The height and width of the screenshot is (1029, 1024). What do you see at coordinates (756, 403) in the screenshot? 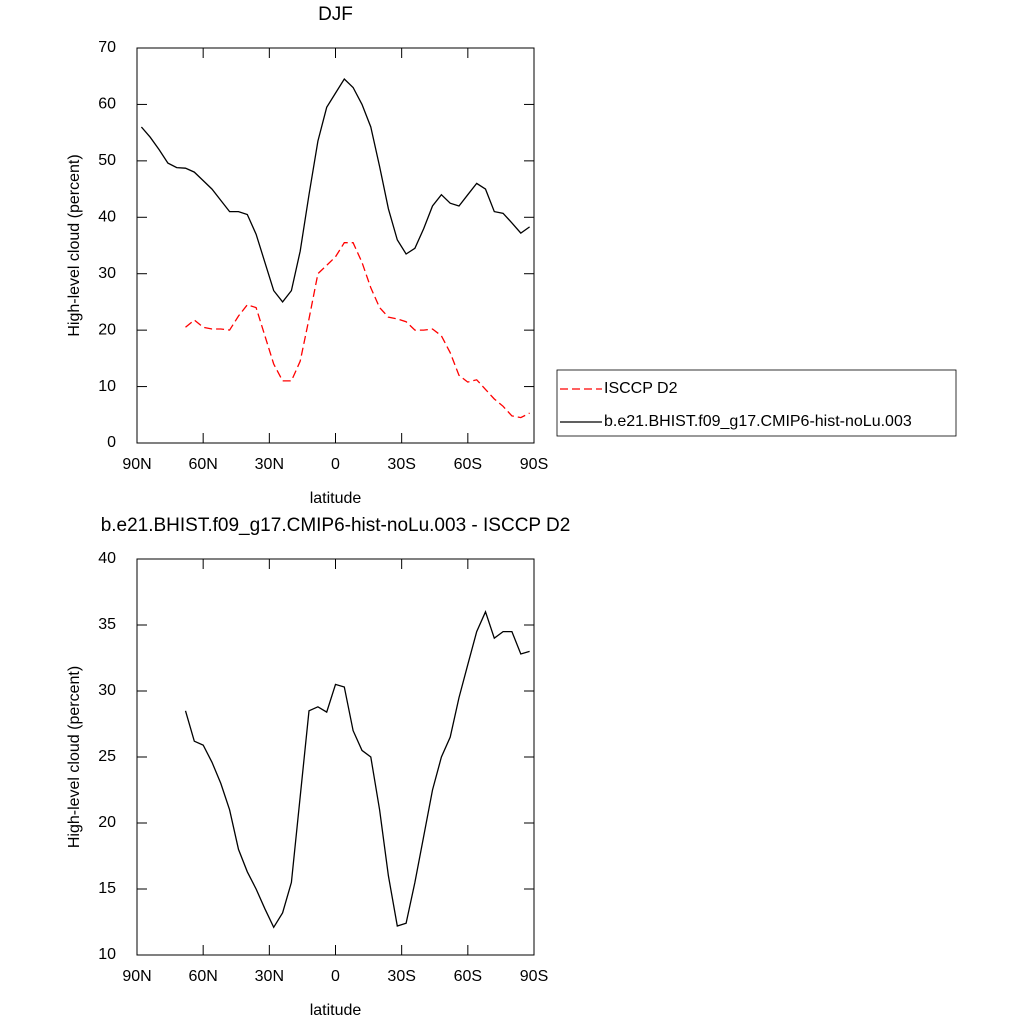
I see `legend-box` at bounding box center [756, 403].